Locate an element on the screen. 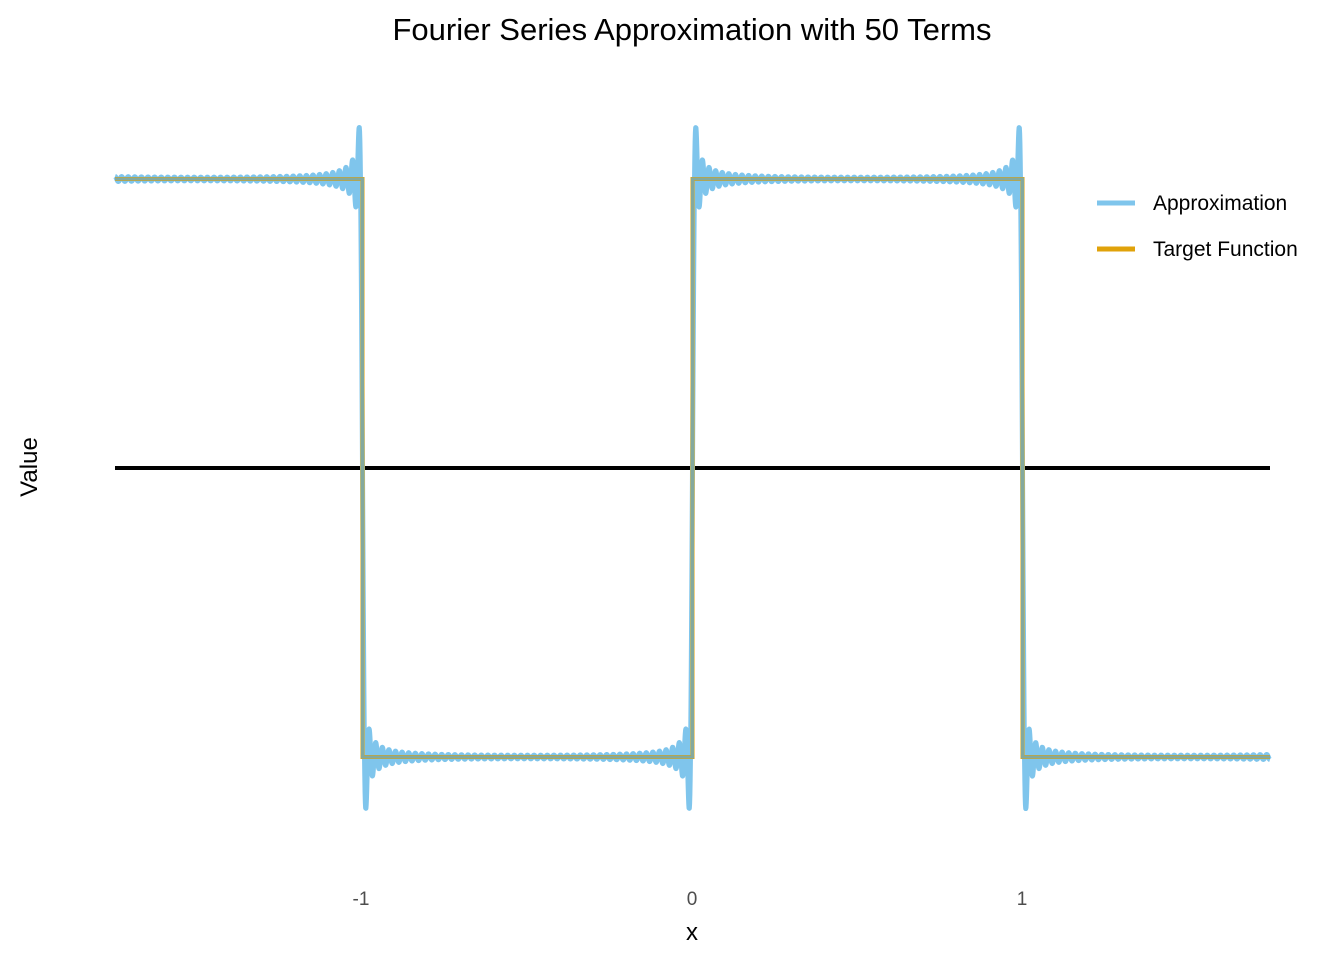 Image resolution: width=1344 pixels, height=960 pixels. x-tick-label: -1 is located at coordinates (361, 899).